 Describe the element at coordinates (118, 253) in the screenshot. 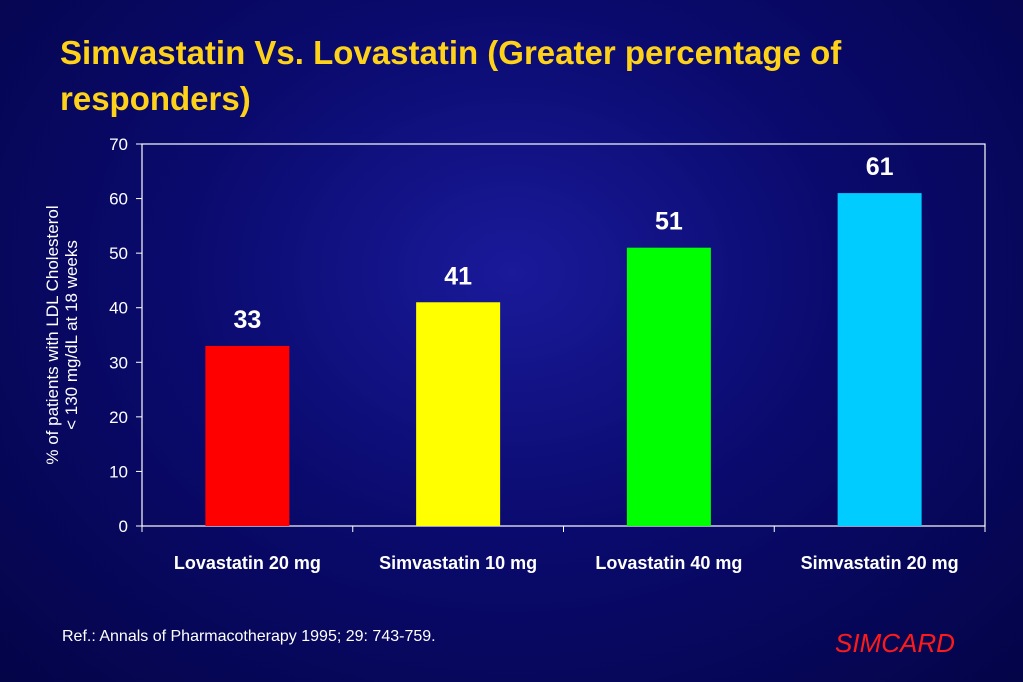

I see `y-tick-label: 50` at that location.